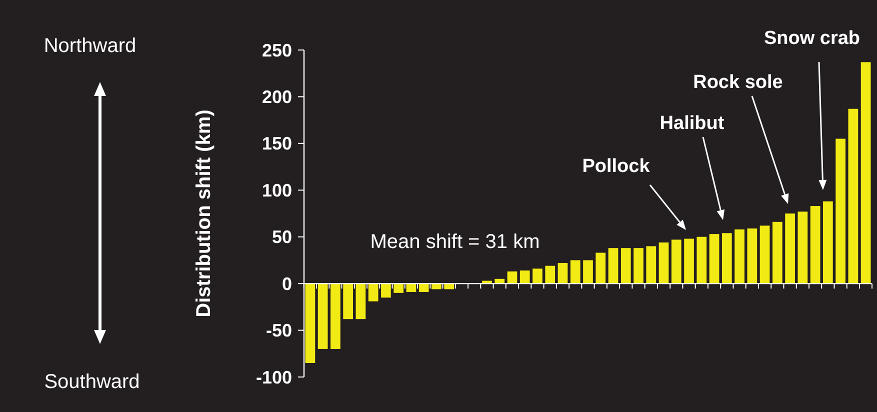 This screenshot has width=877, height=412. Describe the element at coordinates (277, 97) in the screenshot. I see `y-tick-label: 200` at that location.